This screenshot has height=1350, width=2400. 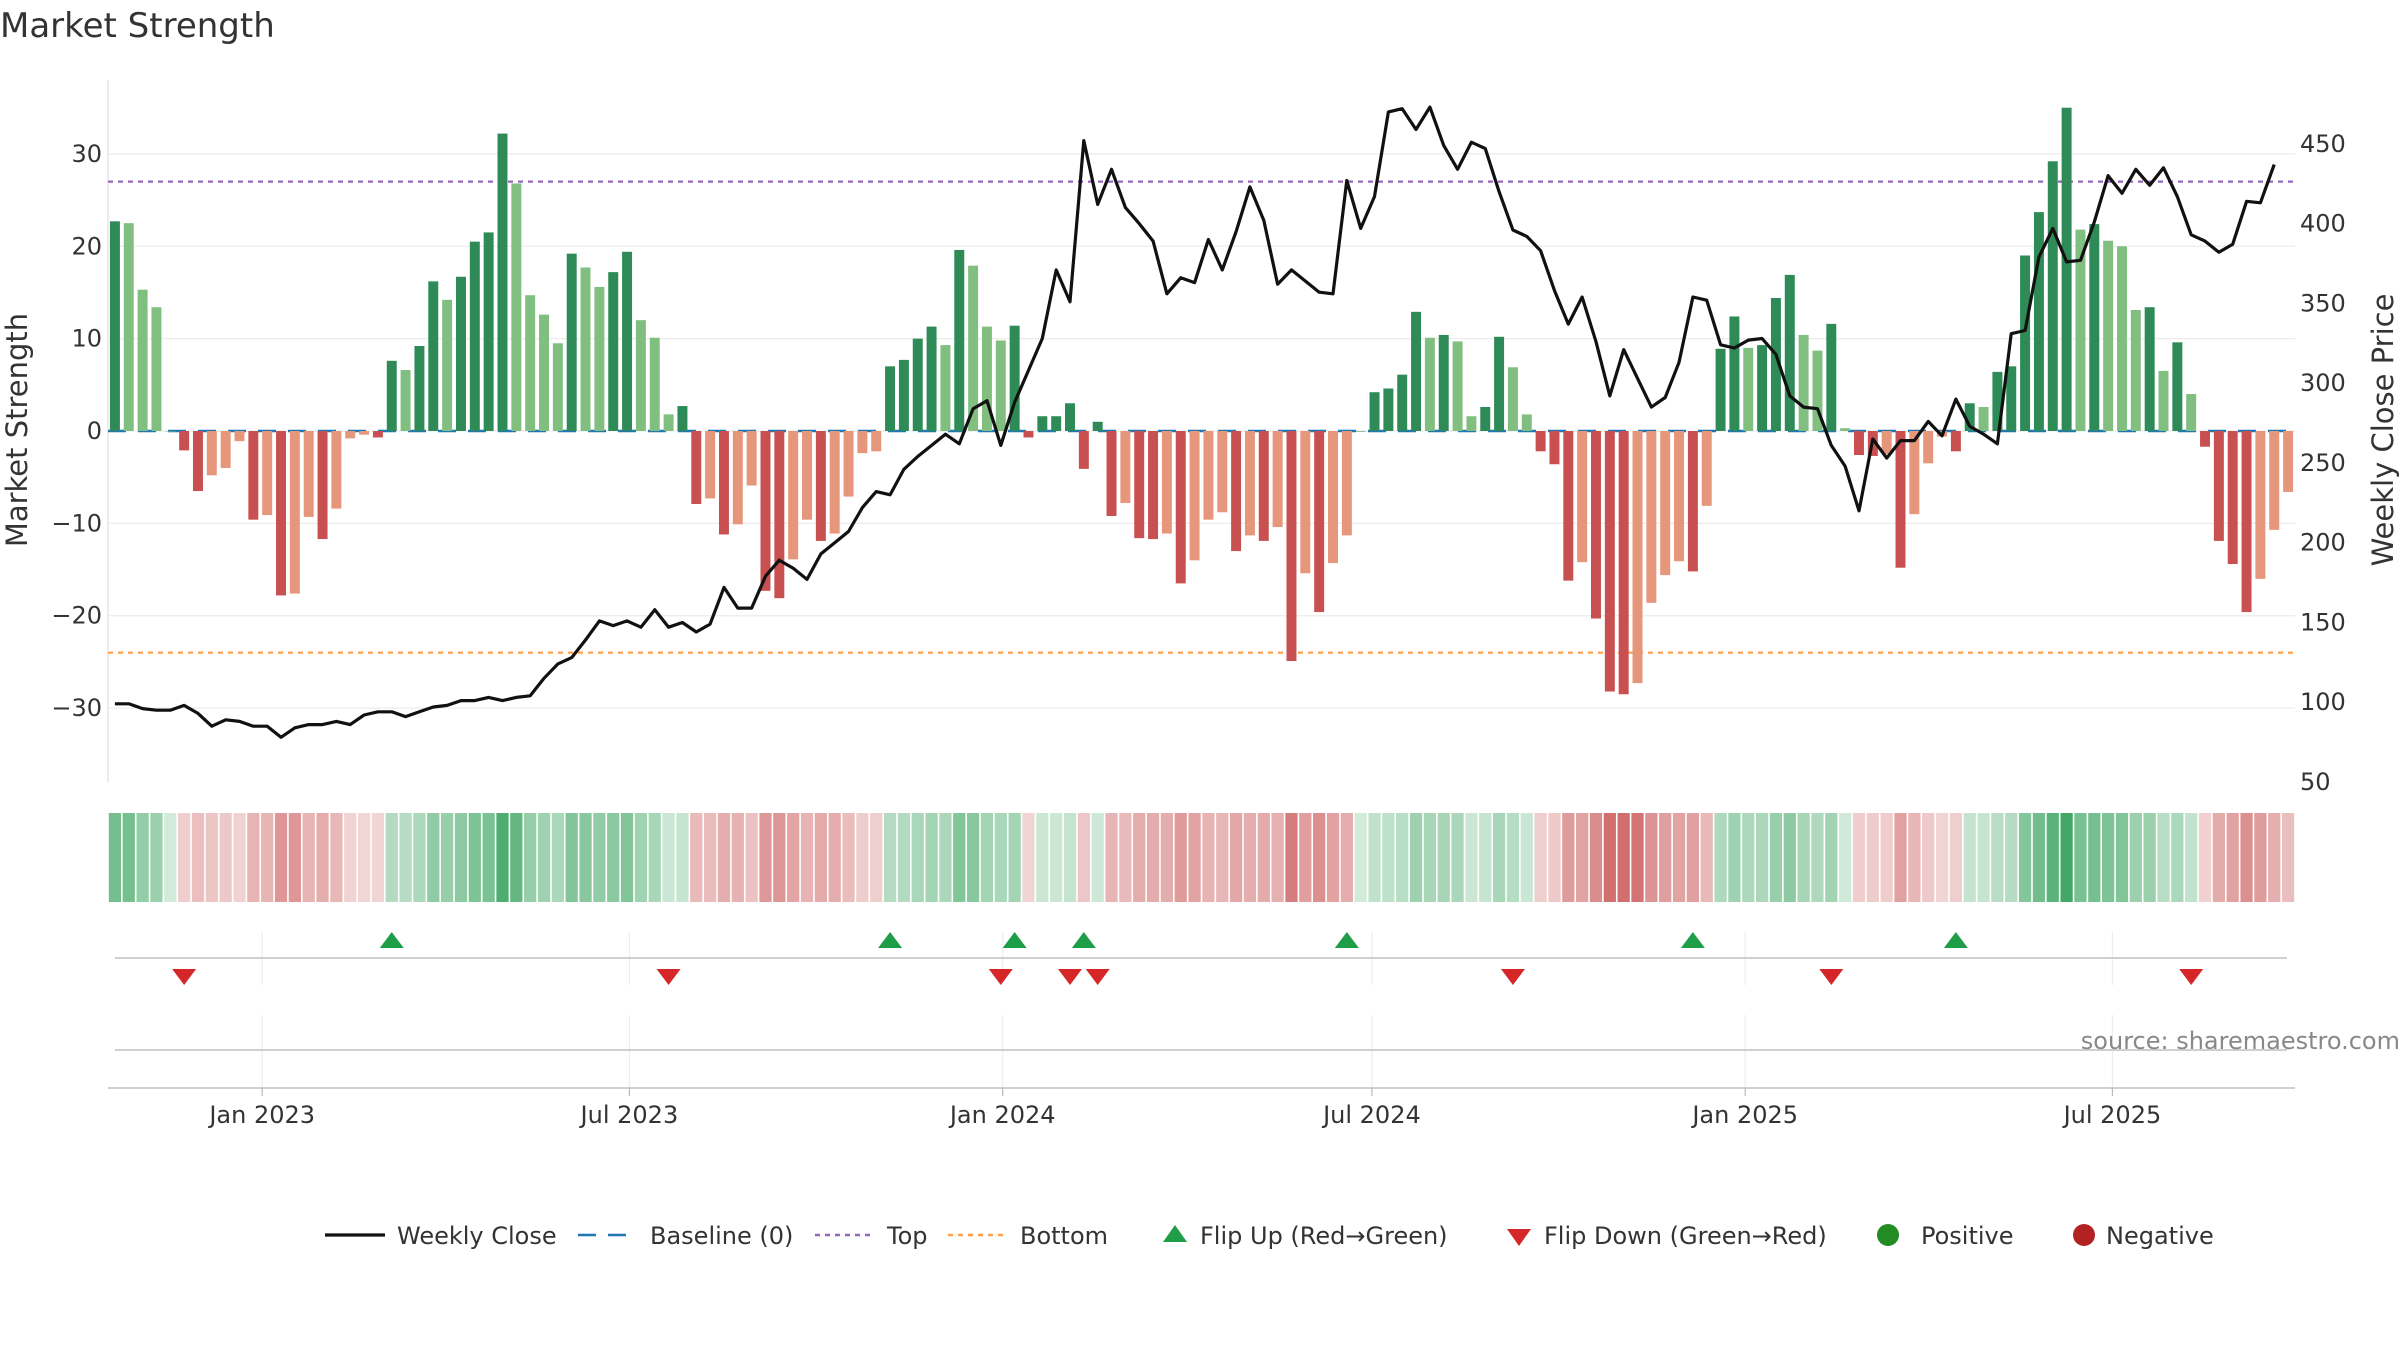 What do you see at coordinates (1519, 1237) in the screenshot?
I see `legend-triangle-down-icon` at bounding box center [1519, 1237].